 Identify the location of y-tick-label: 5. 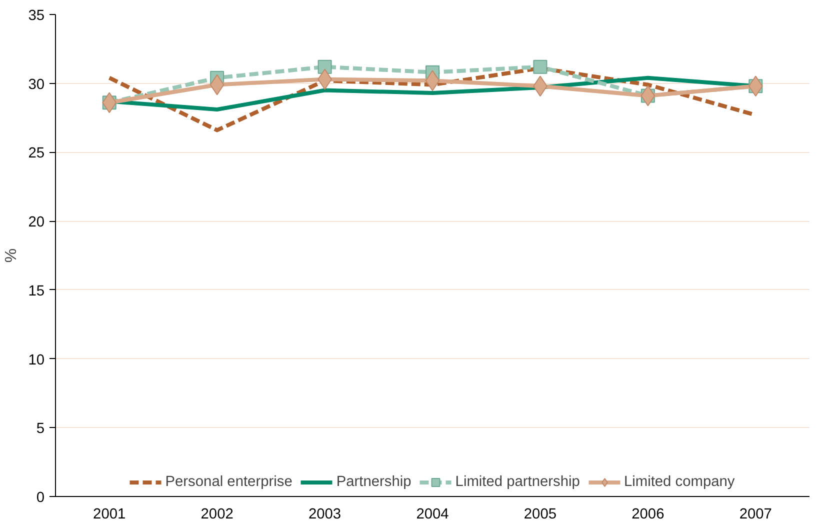
(40, 429).